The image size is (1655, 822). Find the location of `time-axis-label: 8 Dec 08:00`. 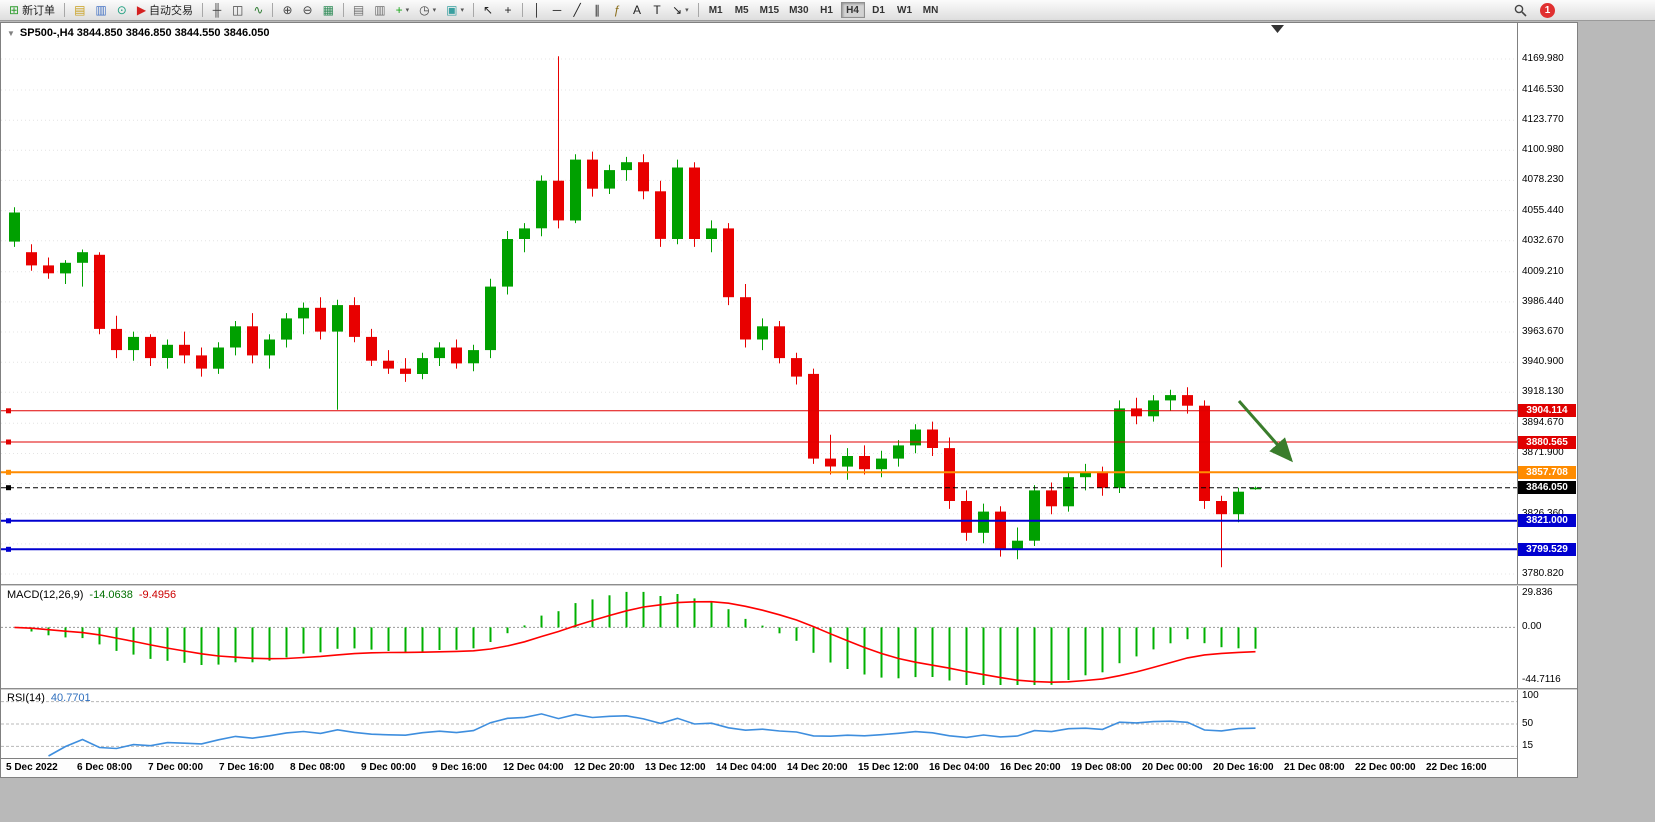

time-axis-label: 8 Dec 08:00 is located at coordinates (318, 767).